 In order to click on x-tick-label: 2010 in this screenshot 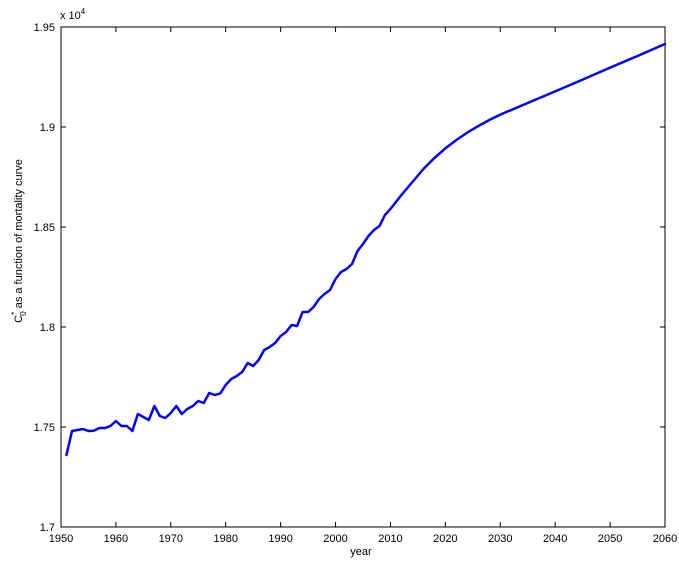, I will do `click(390, 539)`.